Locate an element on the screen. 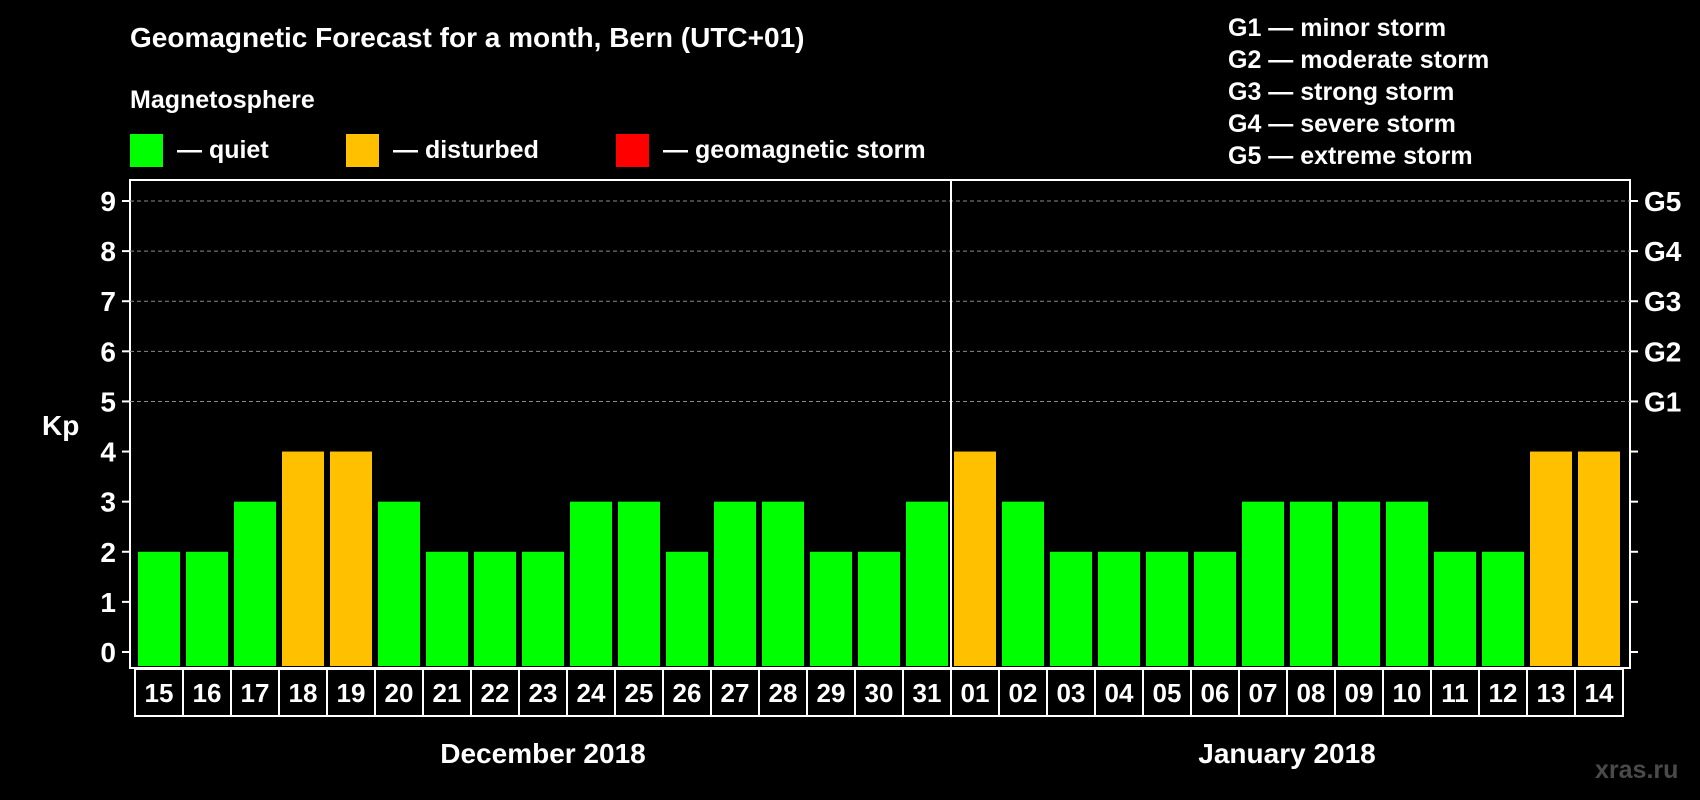 The image size is (1700, 800). legend-swatch-quiet is located at coordinates (146, 150).